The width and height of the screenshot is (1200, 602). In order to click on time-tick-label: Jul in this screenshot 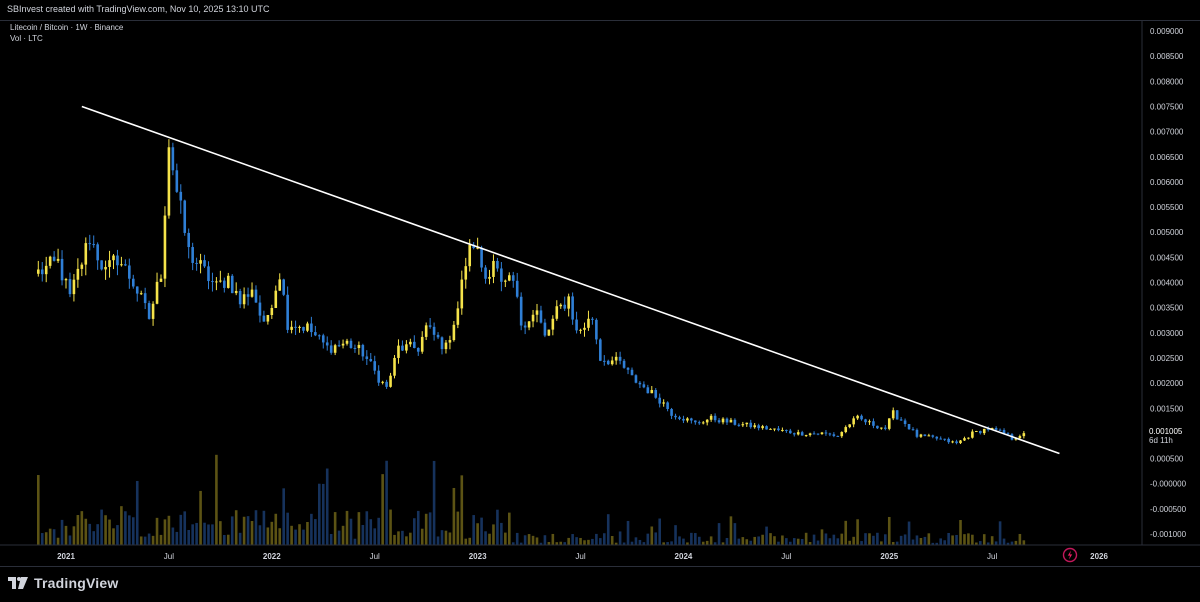, I will do `click(580, 556)`.